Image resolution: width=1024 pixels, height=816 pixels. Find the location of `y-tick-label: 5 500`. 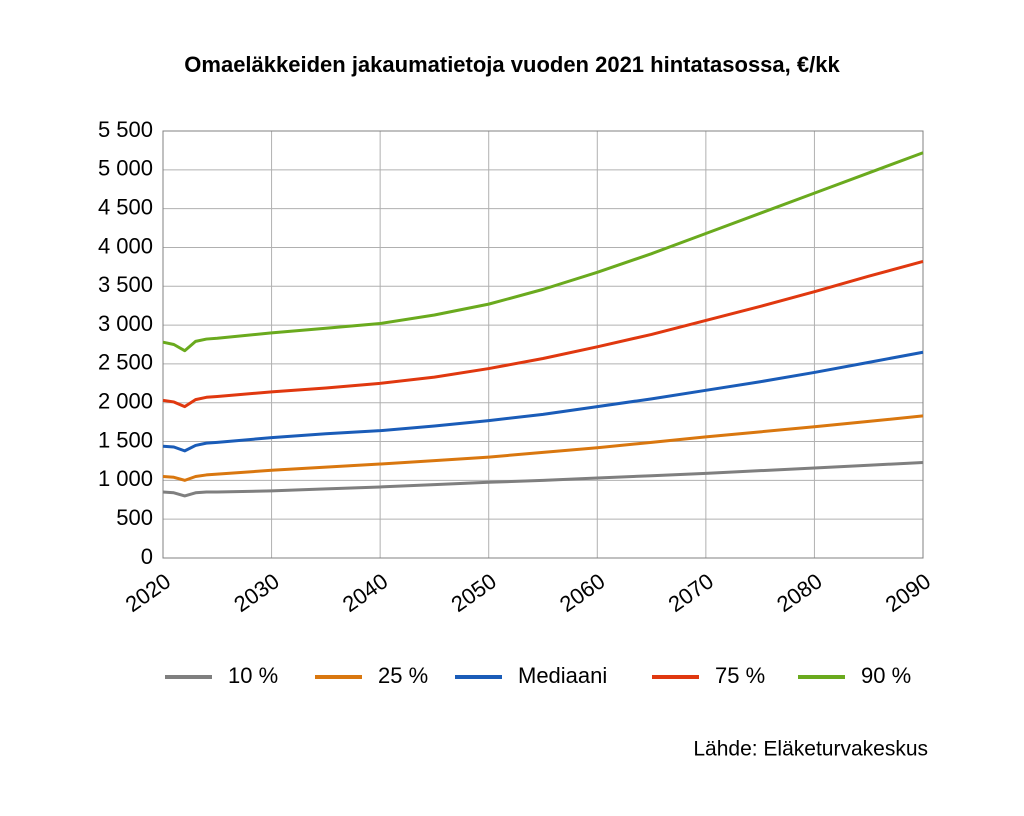

y-tick-label: 5 500 is located at coordinates (125, 129).